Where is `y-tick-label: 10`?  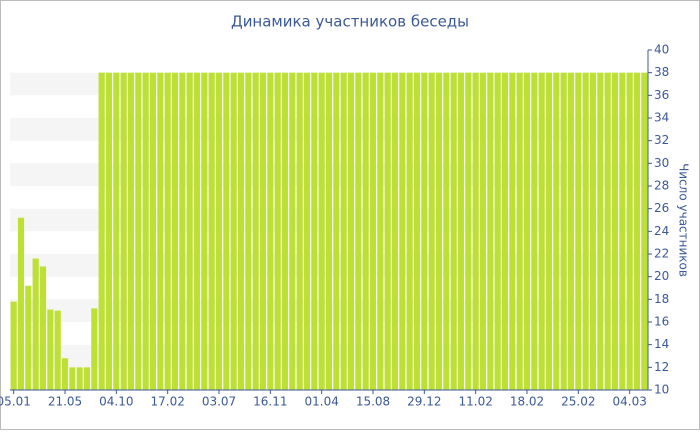 y-tick-label: 10 is located at coordinates (661, 390).